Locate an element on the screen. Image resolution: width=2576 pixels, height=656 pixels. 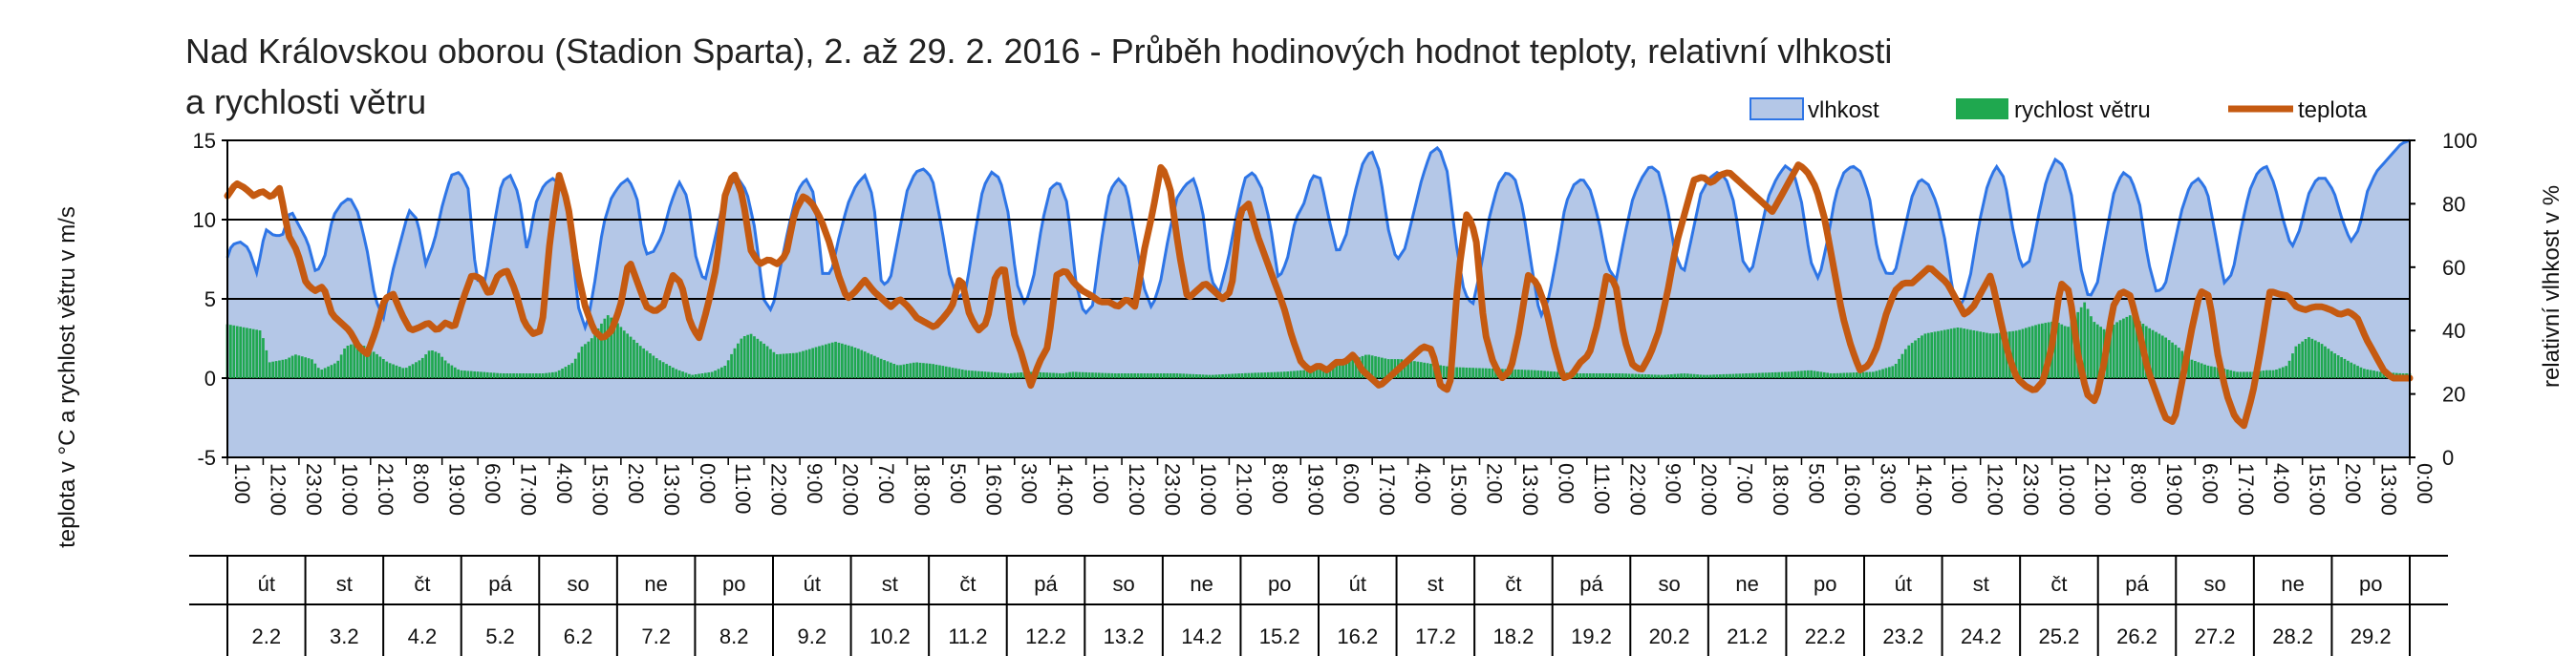
y-right-tick-label: 40 is located at coordinates (2453, 331).